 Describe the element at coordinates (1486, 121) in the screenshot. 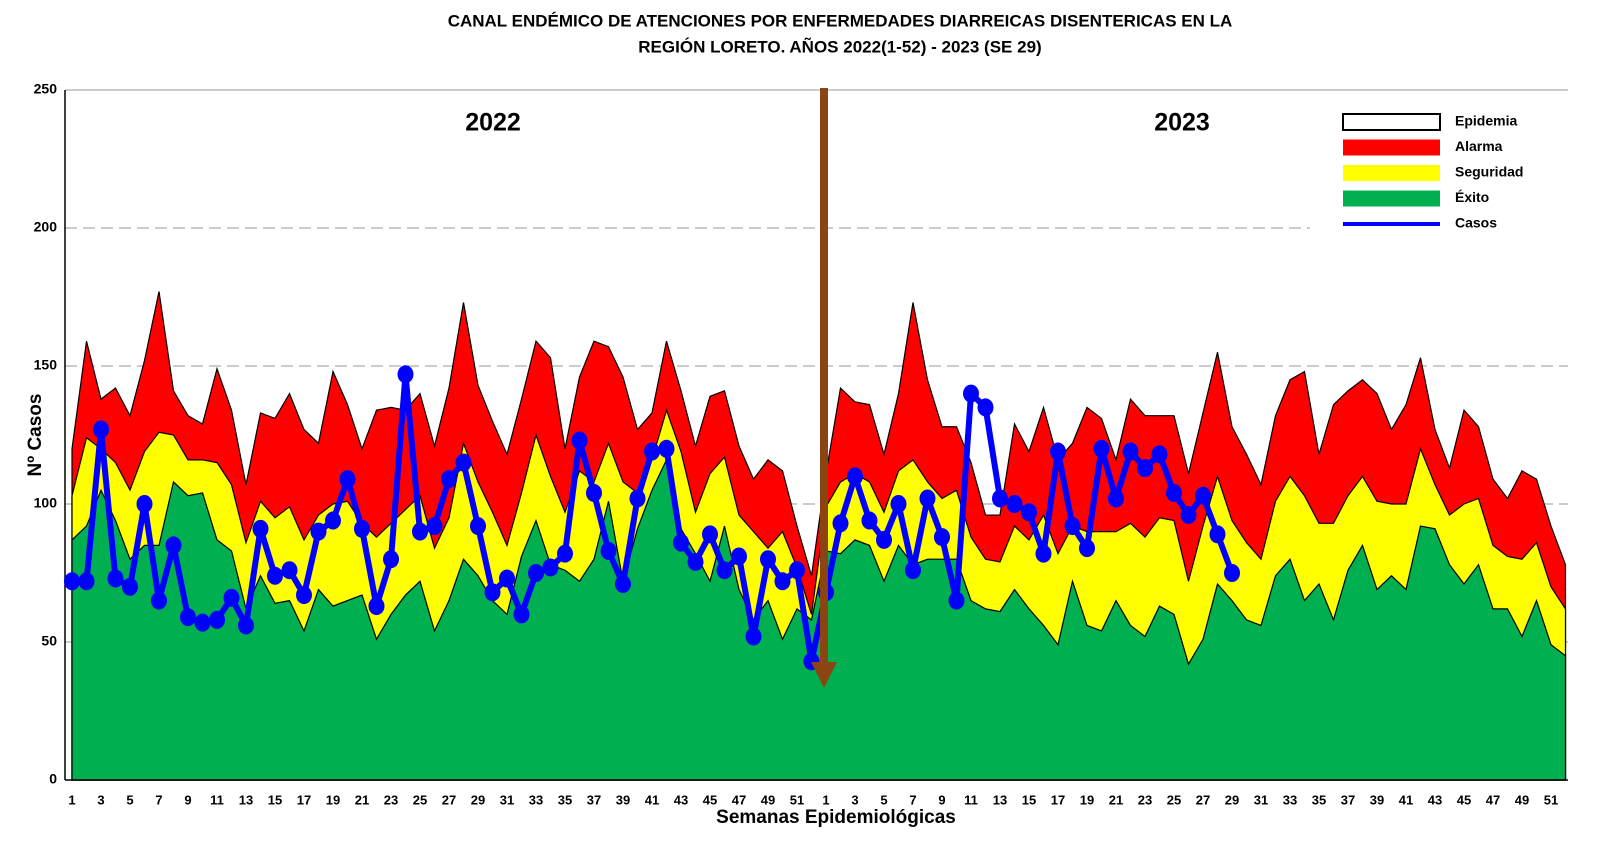

I see `legend-label: Epidemia` at that location.